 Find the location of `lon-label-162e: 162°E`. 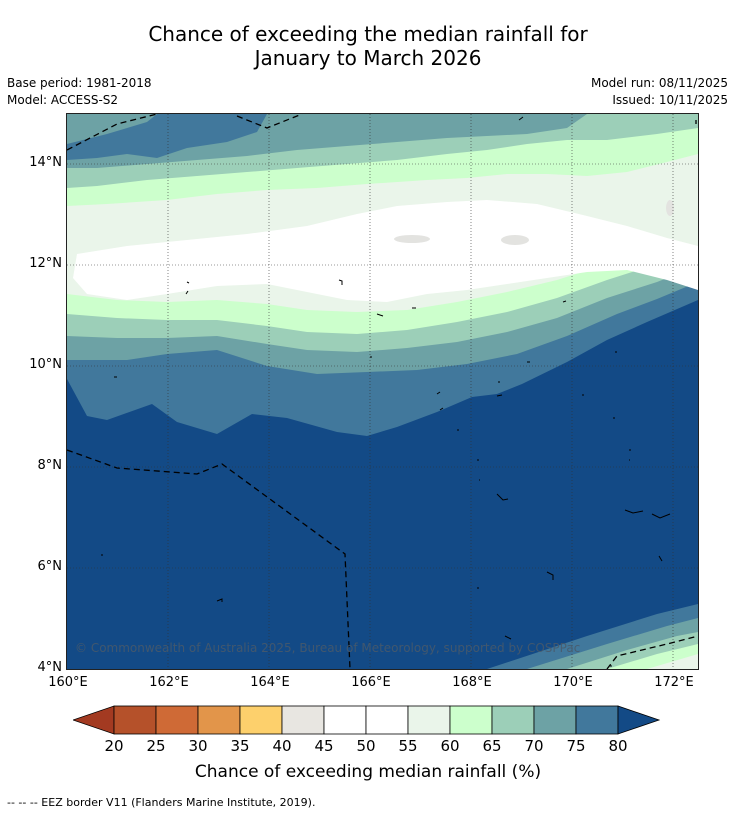

lon-label-162e: 162°E is located at coordinates (169, 682).